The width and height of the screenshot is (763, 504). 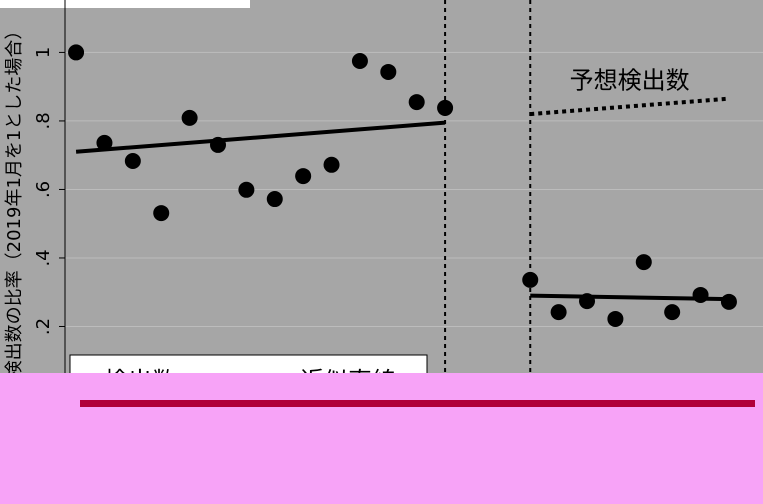 I want to click on y-tick-label: .2, so click(x=43, y=326).